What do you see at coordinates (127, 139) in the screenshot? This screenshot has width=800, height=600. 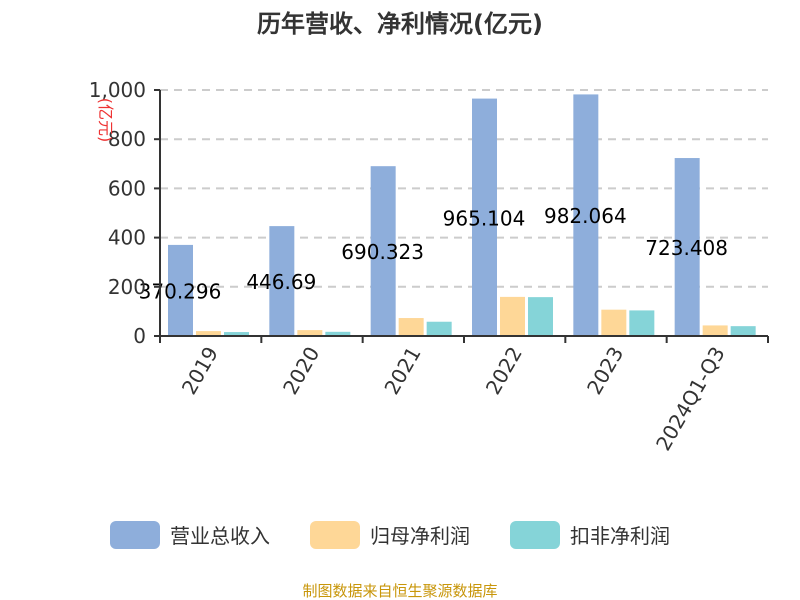 I see `y-tick-label: 800` at bounding box center [127, 139].